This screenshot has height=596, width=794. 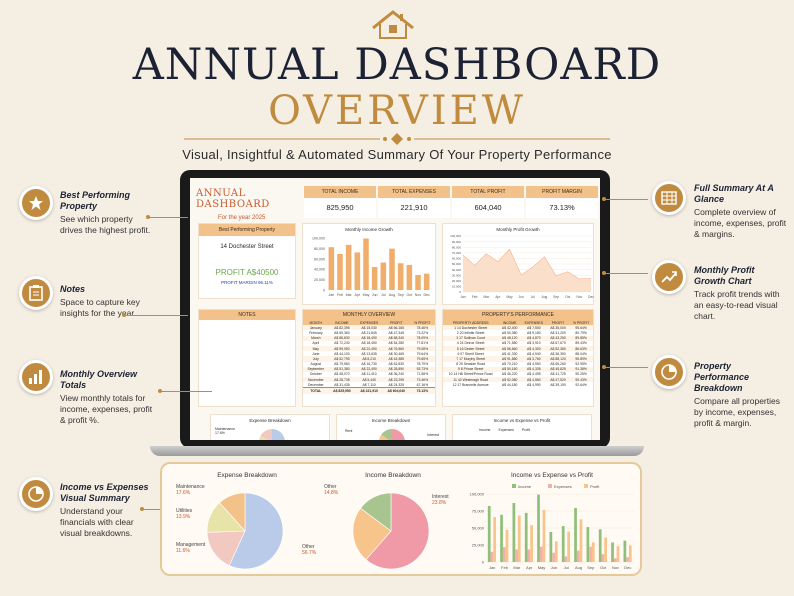 What do you see at coordinates (558, 328) in the screenshot?
I see `table-cell: A$ 35,000` at bounding box center [558, 328].